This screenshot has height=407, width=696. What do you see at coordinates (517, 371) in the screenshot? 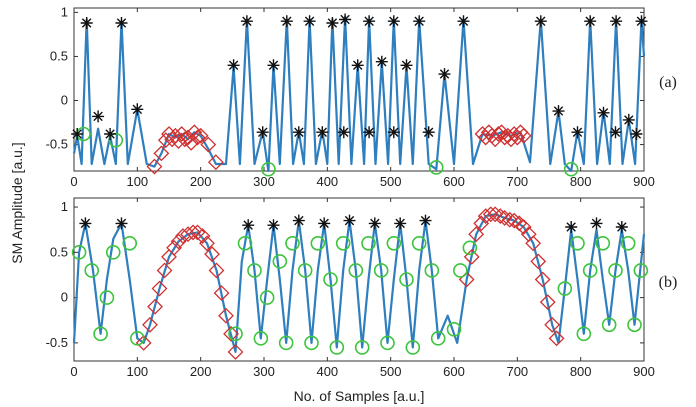
I see `x-tick-label: 700` at bounding box center [517, 371].